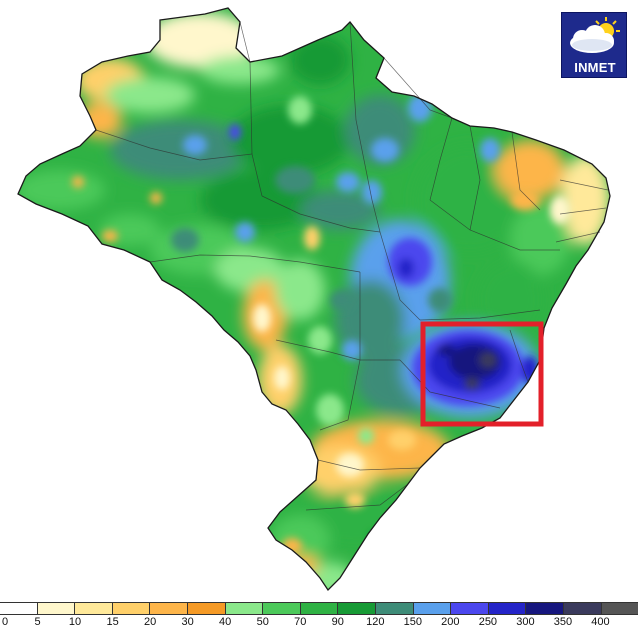  I want to click on legend-label: 200, so click(450, 622).